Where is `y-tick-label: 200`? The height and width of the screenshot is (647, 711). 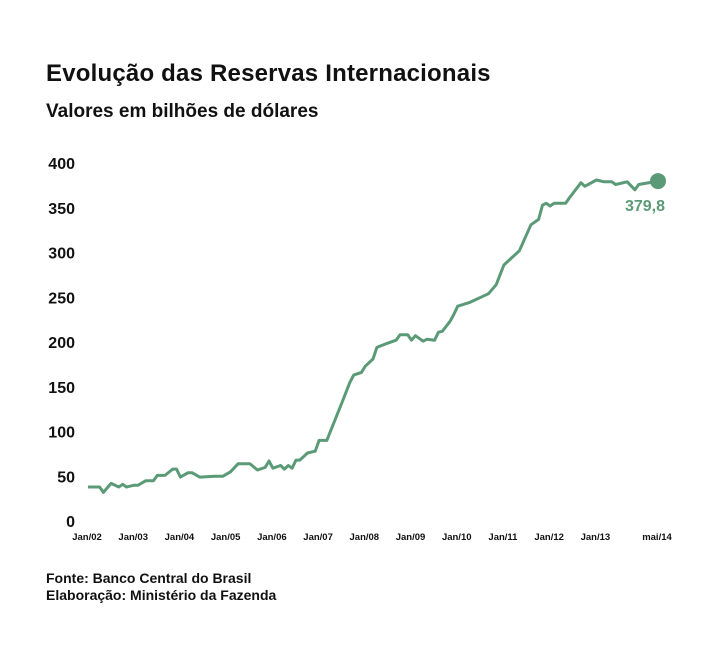 y-tick-label: 200 is located at coordinates (61, 343).